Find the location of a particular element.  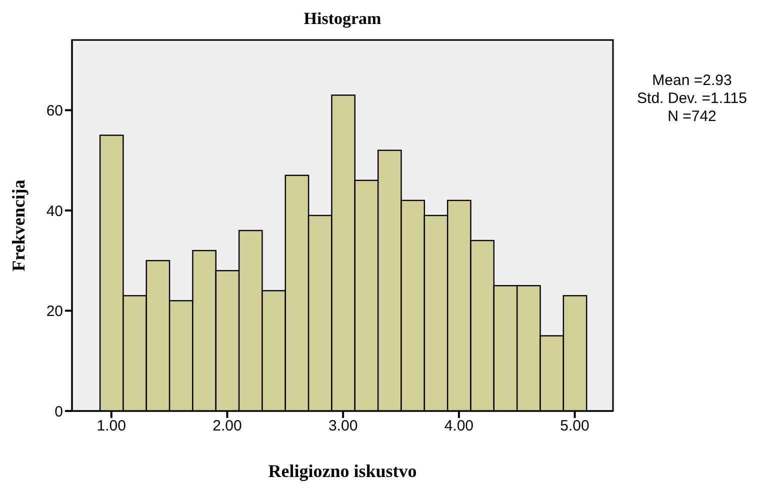

y-axis-title: Frekvencija is located at coordinates (18, 226).